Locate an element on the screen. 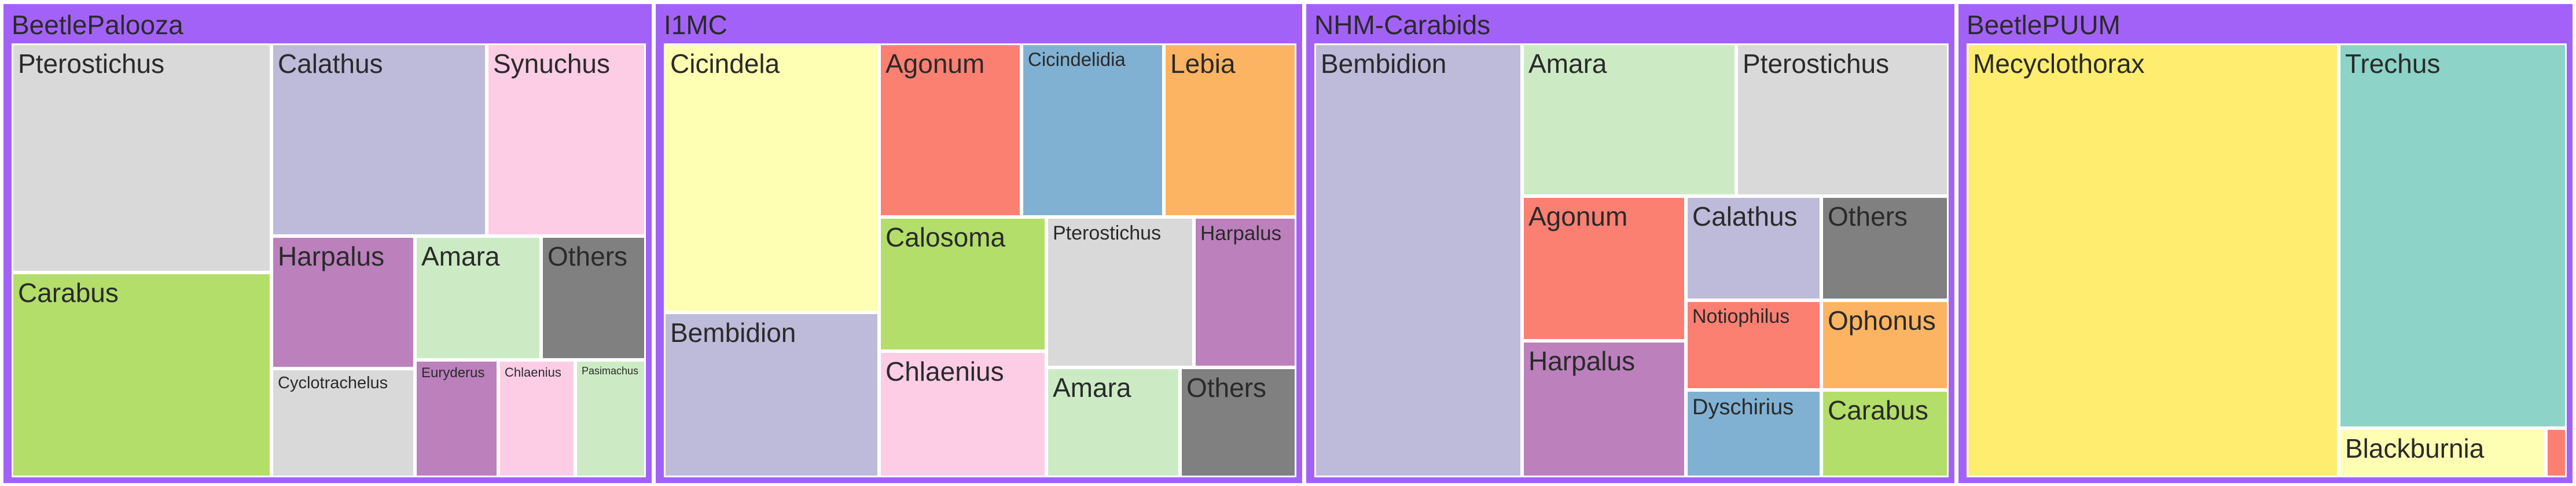  panel-title: I1MC is located at coordinates (696, 25).